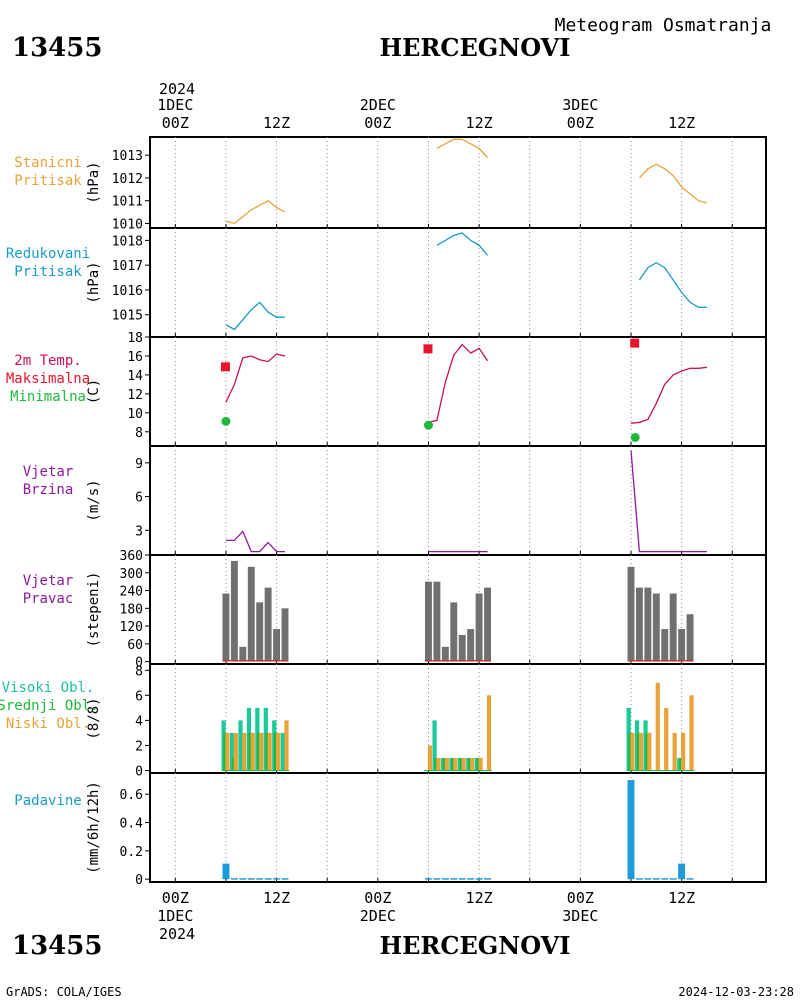 This screenshot has width=800, height=1004. I want to click on y-axis-label: (mm/6h/12h), so click(94, 827).